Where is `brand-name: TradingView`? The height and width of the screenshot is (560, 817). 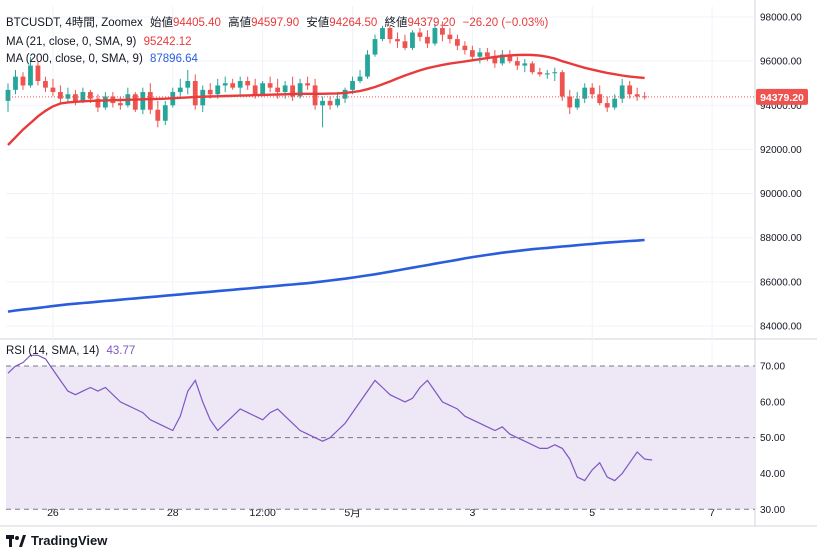 brand-name: TradingView is located at coordinates (69, 540).